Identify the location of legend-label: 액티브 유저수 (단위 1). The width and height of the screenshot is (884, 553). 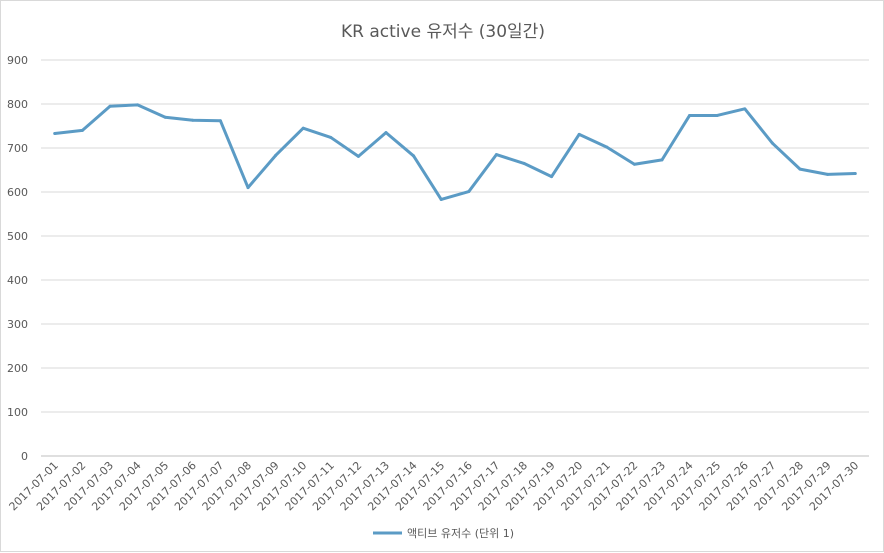
(460, 533).